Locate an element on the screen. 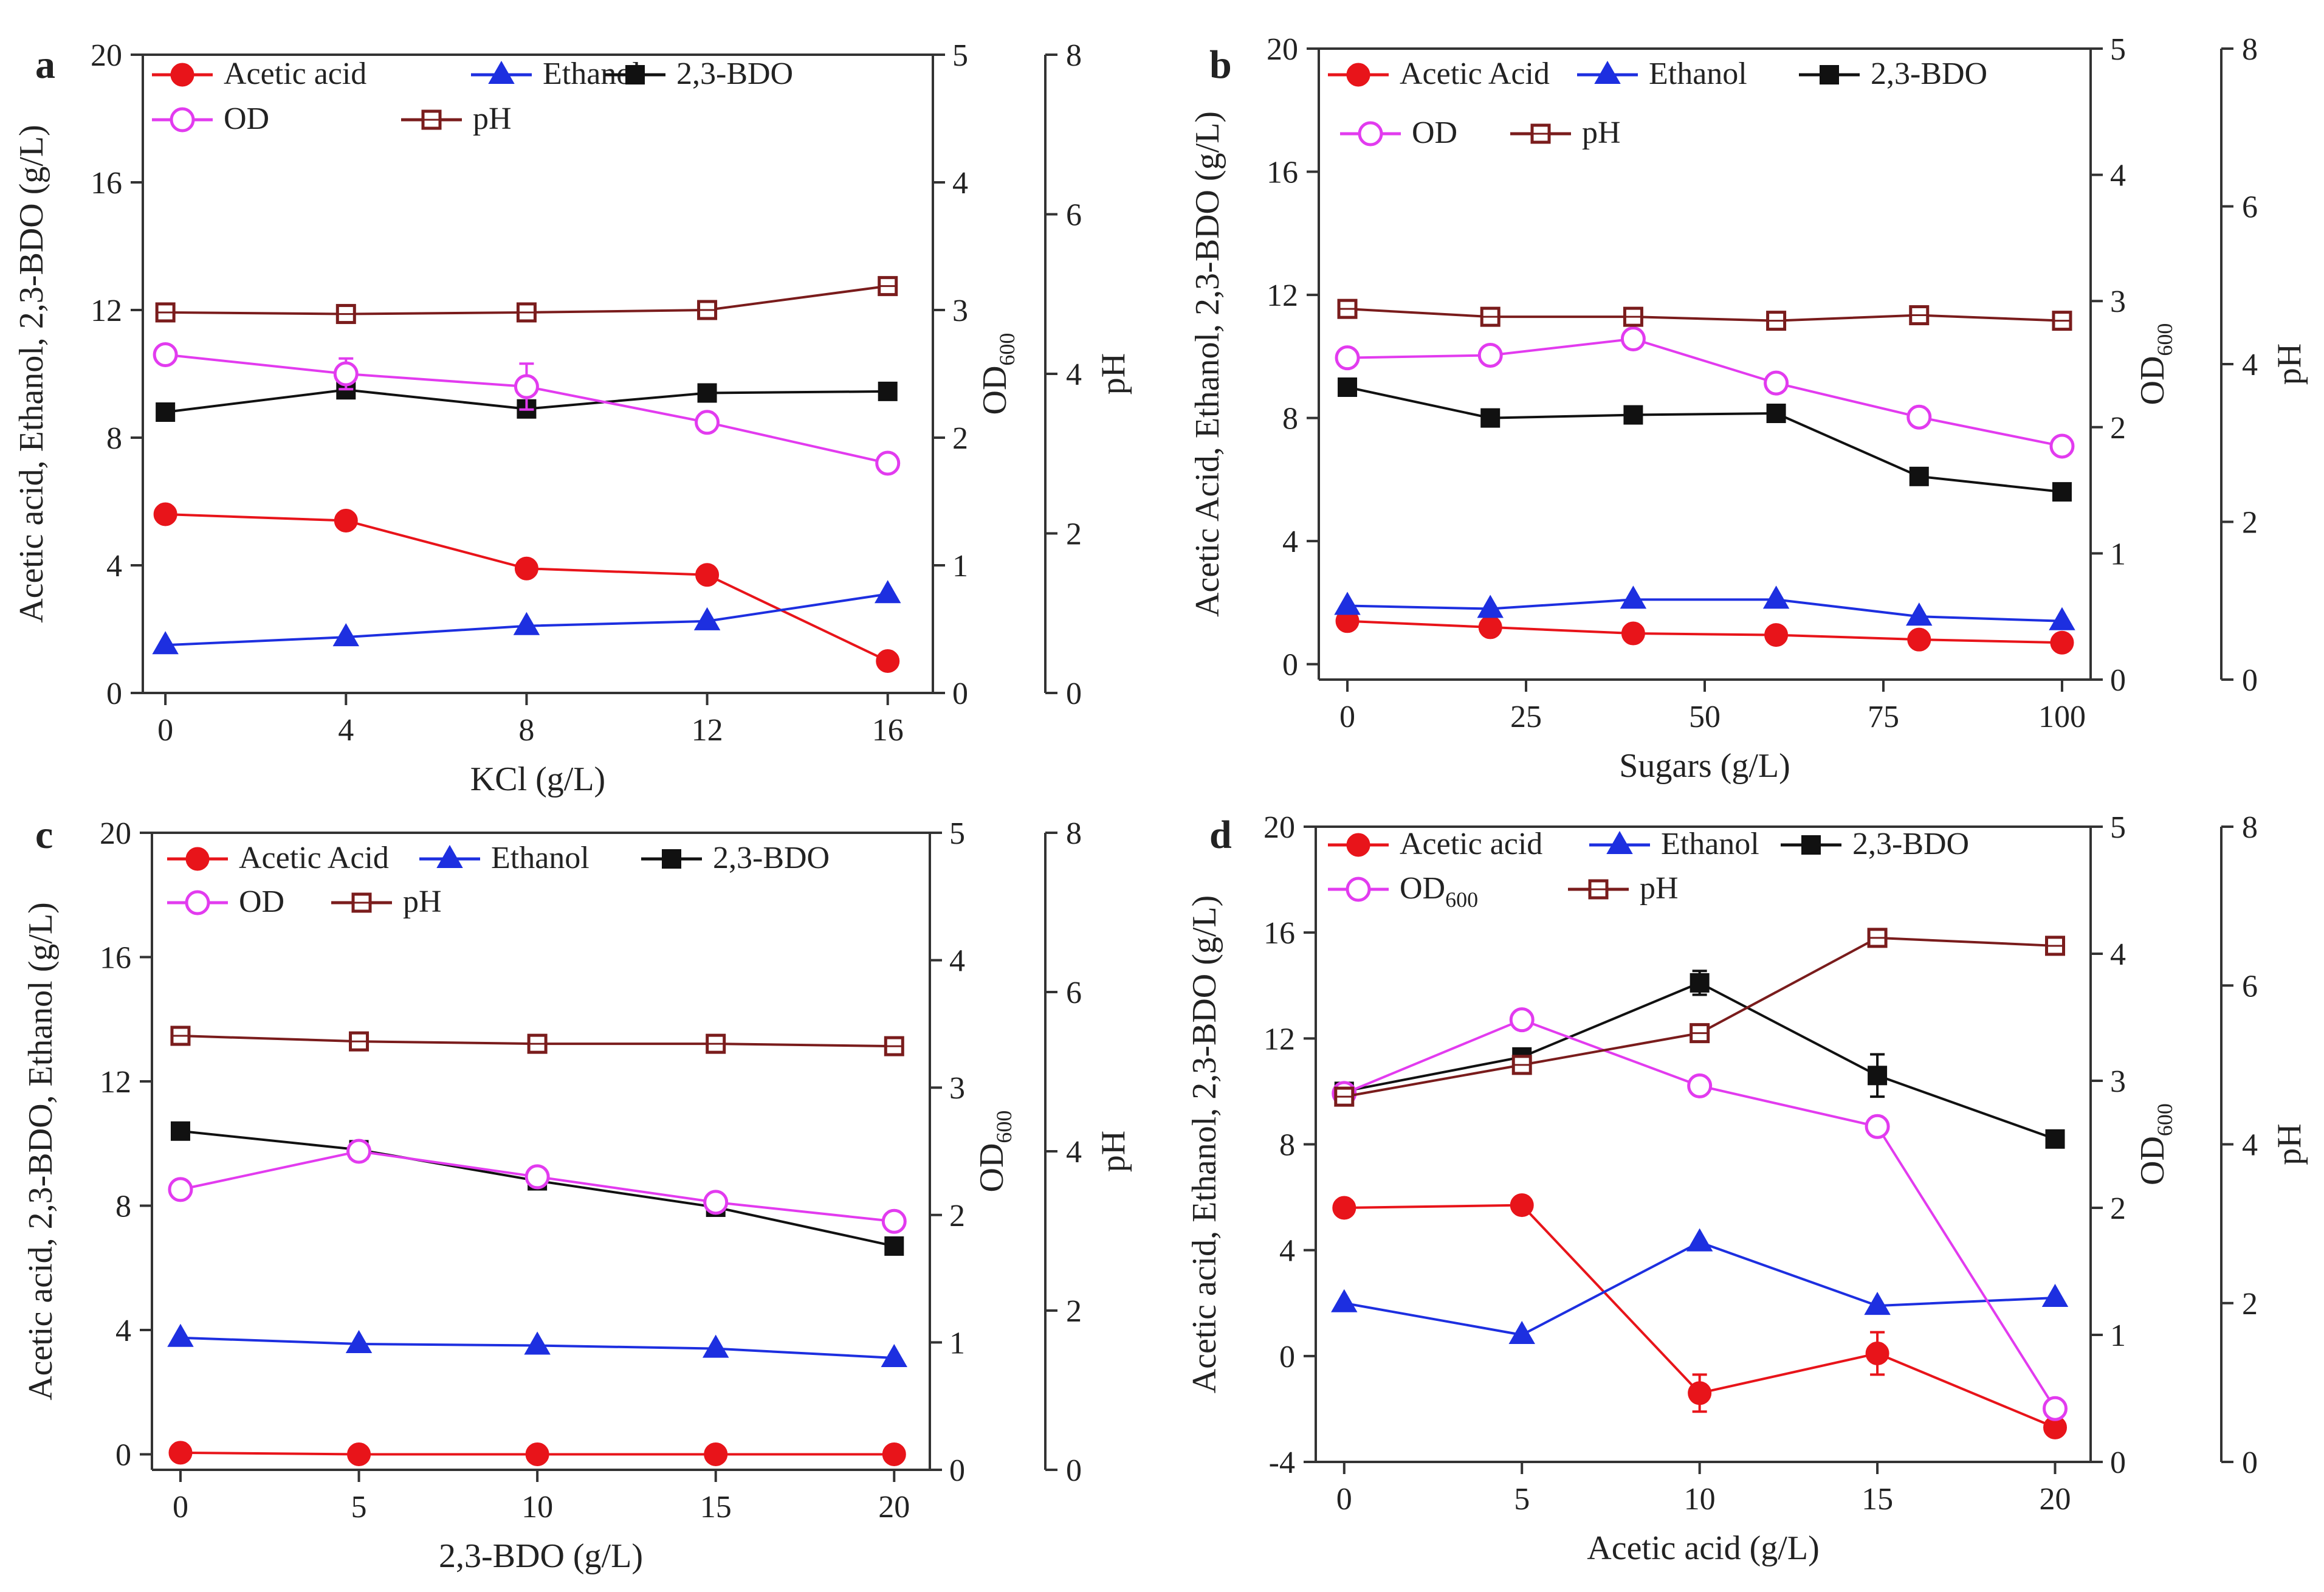  x-tick-label: 10 is located at coordinates (1700, 1499).